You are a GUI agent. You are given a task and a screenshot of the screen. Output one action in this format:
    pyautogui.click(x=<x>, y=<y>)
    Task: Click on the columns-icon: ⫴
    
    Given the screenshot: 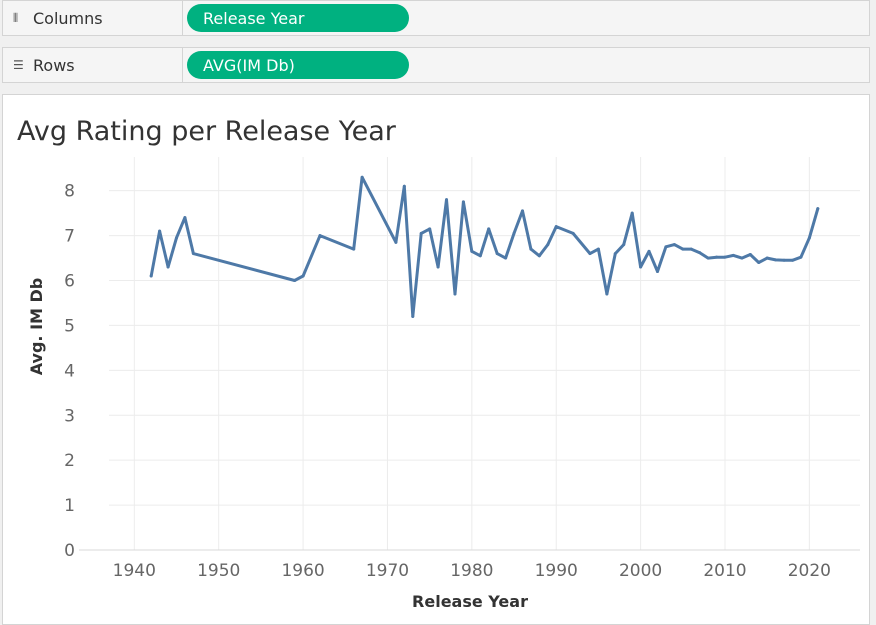 What is the action you would take?
    pyautogui.click(x=16, y=17)
    